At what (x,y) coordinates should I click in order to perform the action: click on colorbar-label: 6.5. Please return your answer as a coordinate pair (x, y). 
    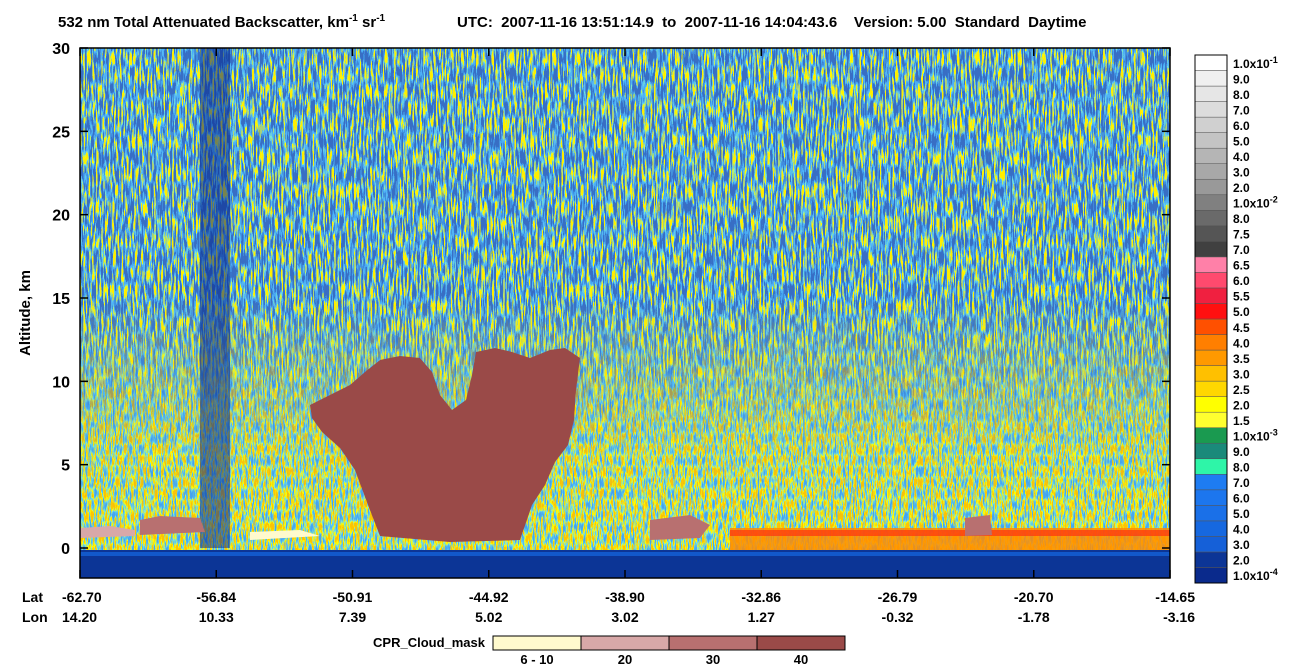
    Looking at the image, I should click on (1241, 266).